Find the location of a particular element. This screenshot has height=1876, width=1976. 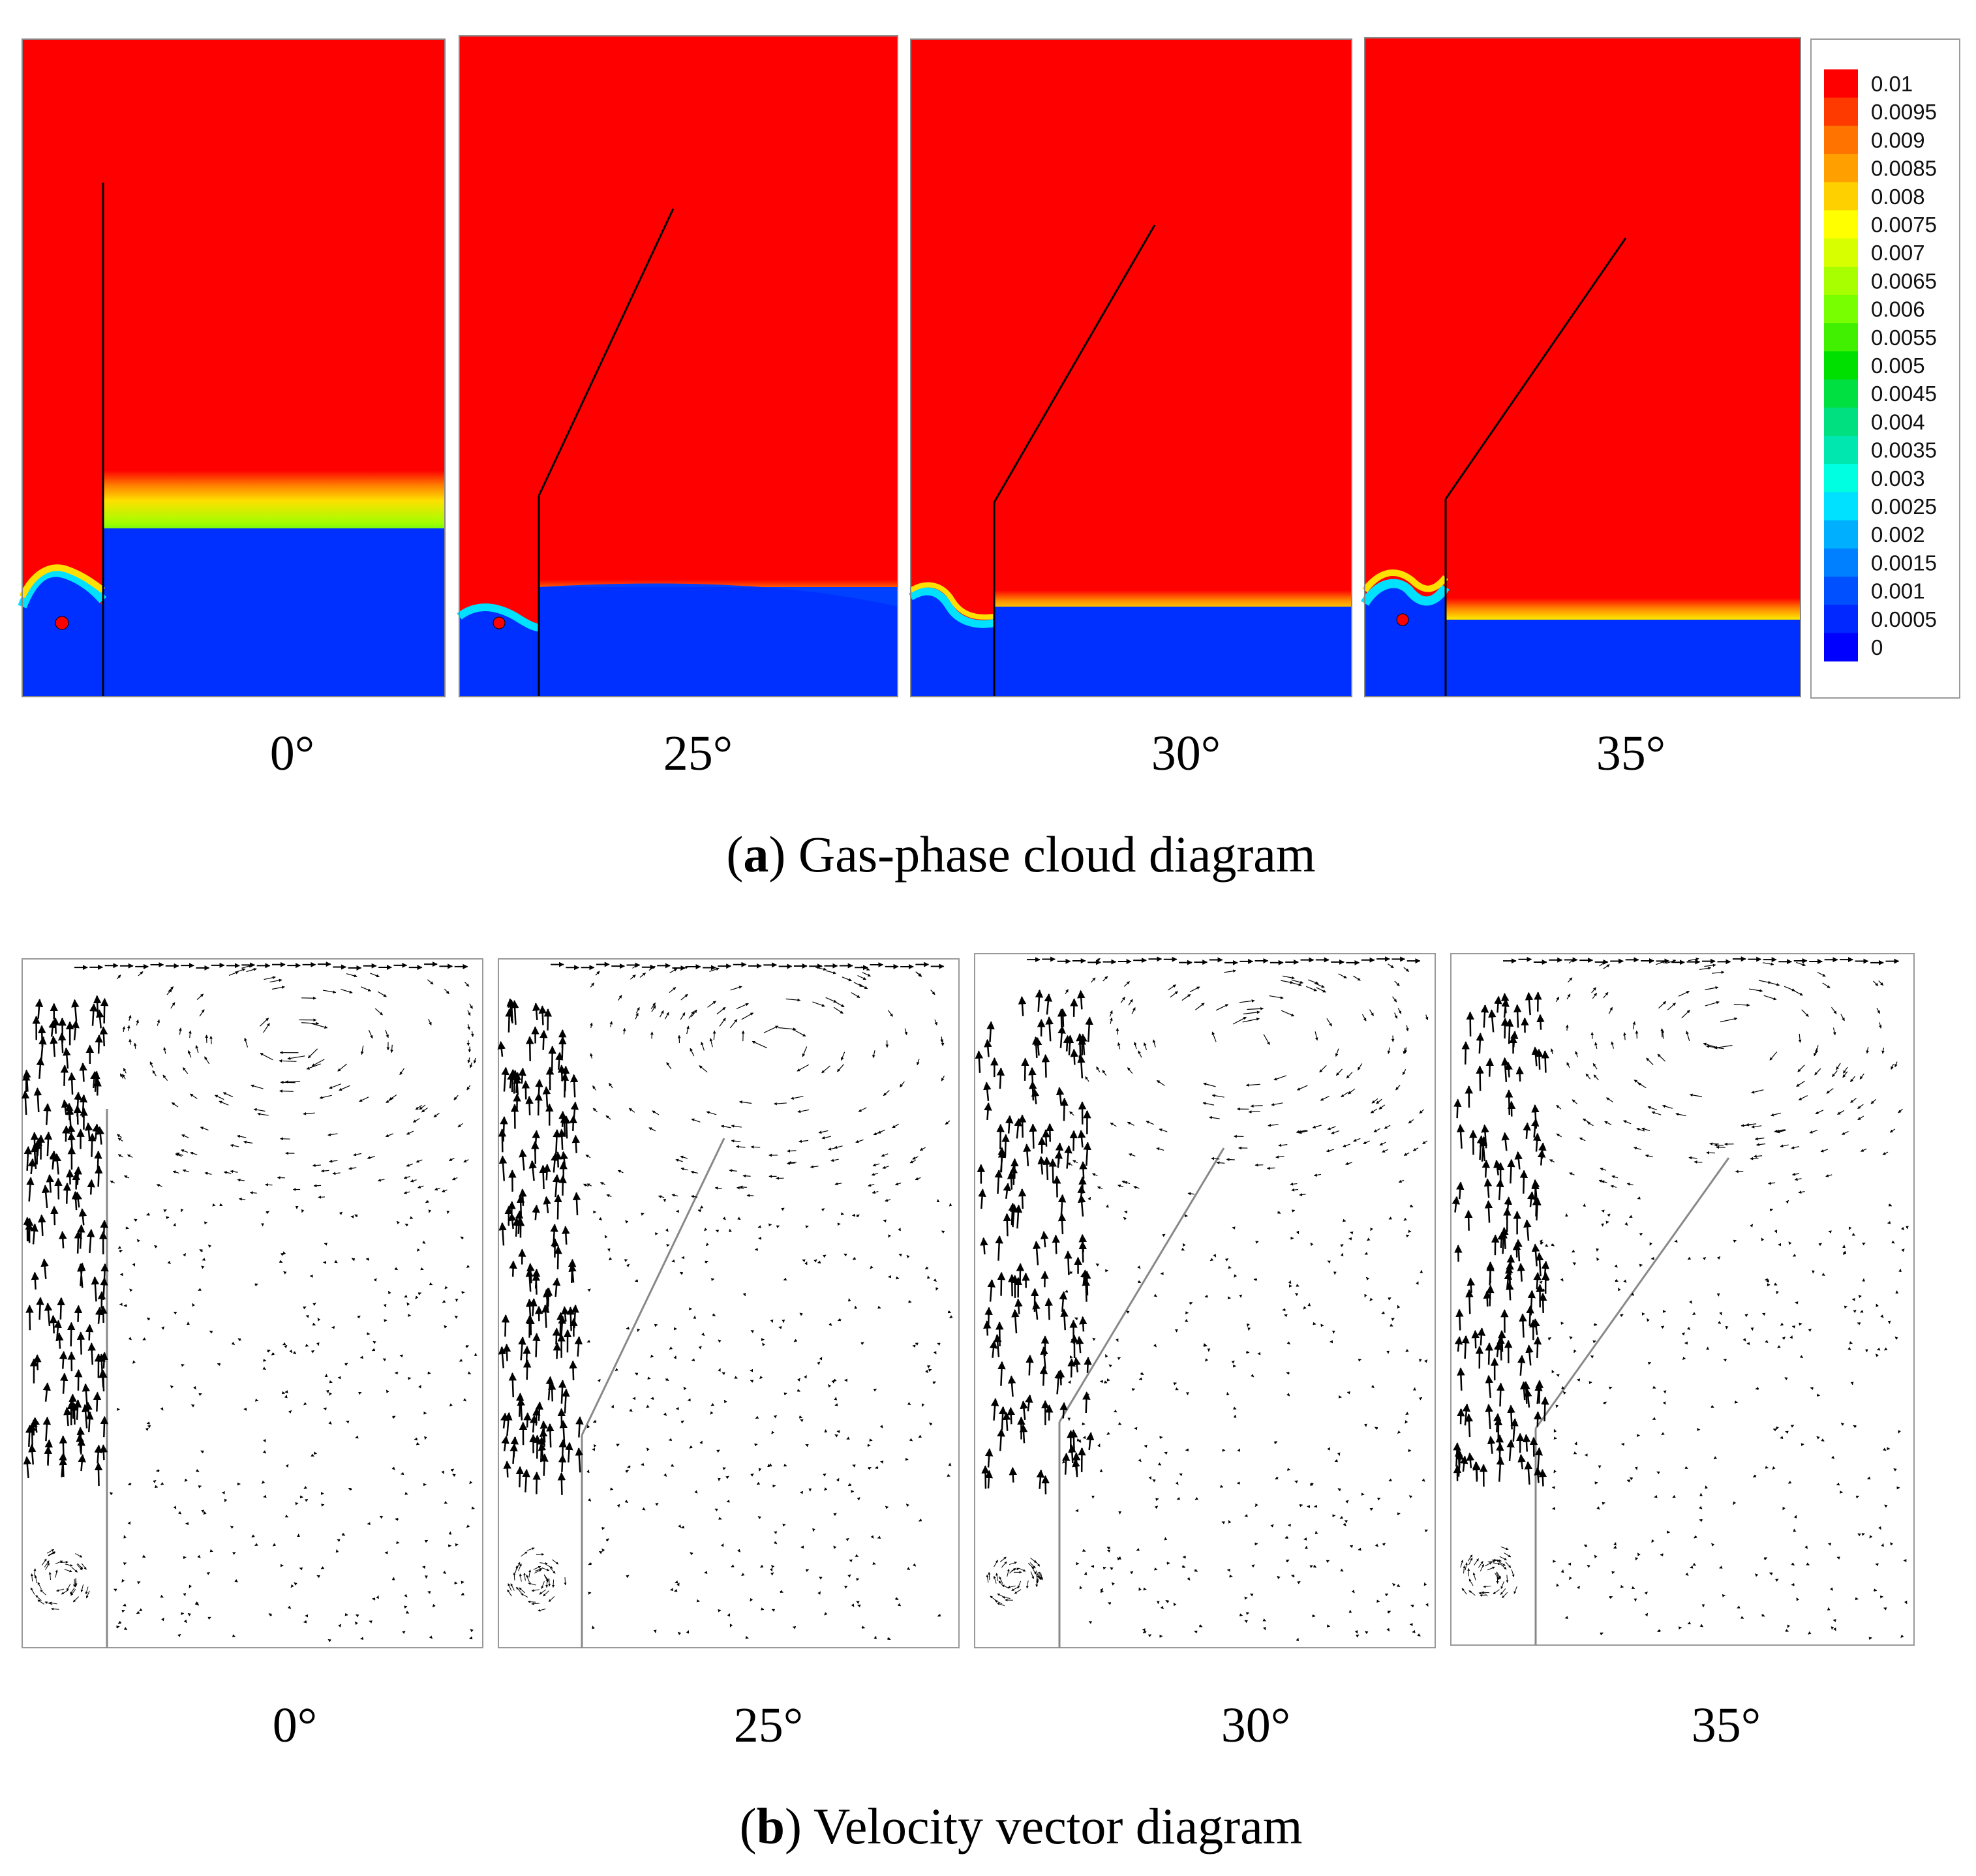

vector-plot-25deg is located at coordinates (728, 1303).